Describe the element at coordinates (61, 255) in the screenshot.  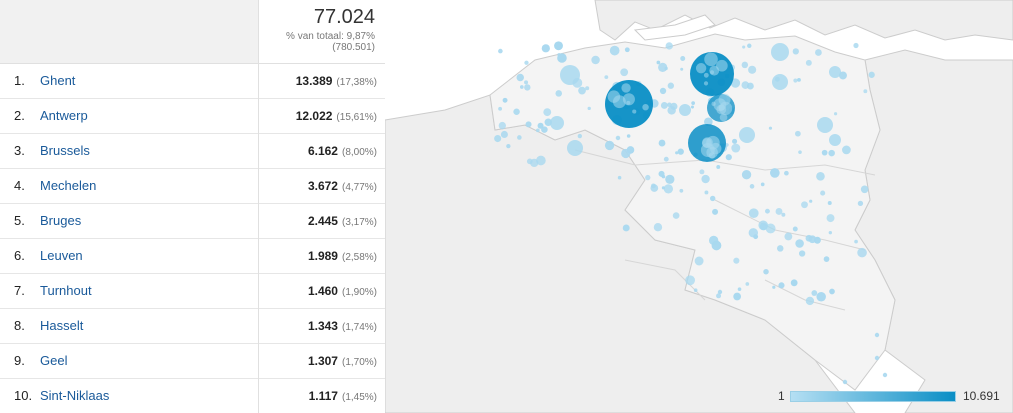
I see `city-link: Leuven` at that location.